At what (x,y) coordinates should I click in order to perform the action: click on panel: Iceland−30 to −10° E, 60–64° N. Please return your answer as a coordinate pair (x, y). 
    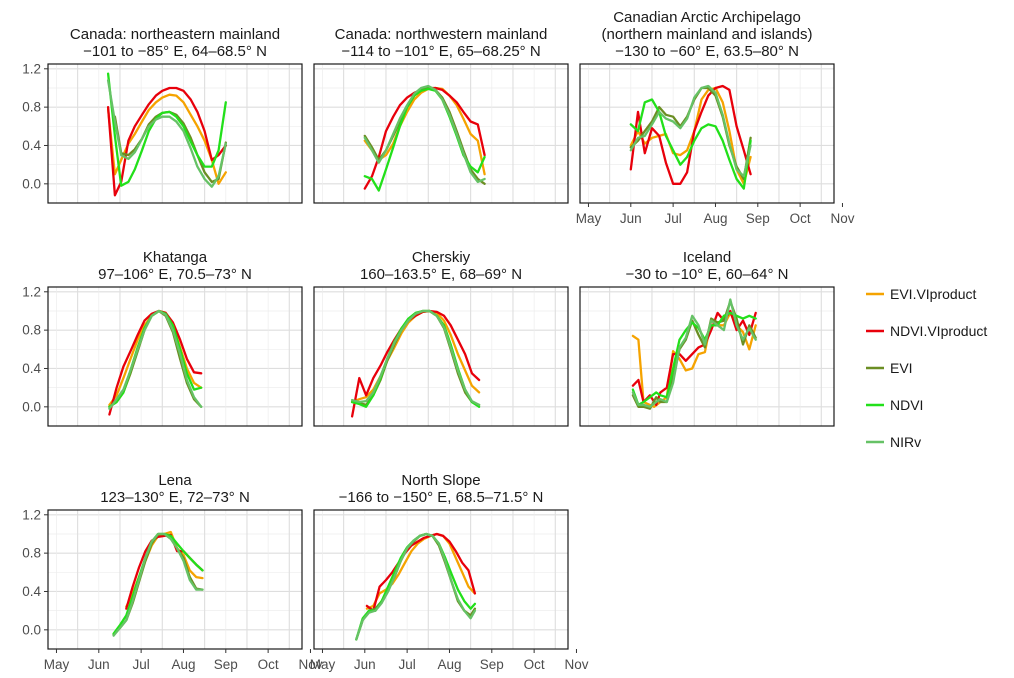
    Looking at the image, I should click on (707, 338).